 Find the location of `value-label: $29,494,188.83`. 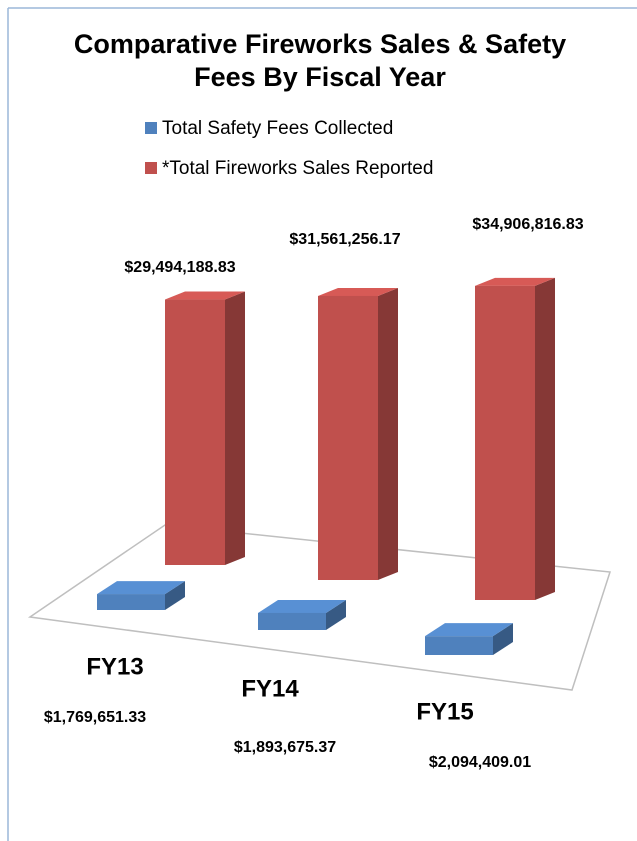

value-label: $29,494,188.83 is located at coordinates (179, 267).